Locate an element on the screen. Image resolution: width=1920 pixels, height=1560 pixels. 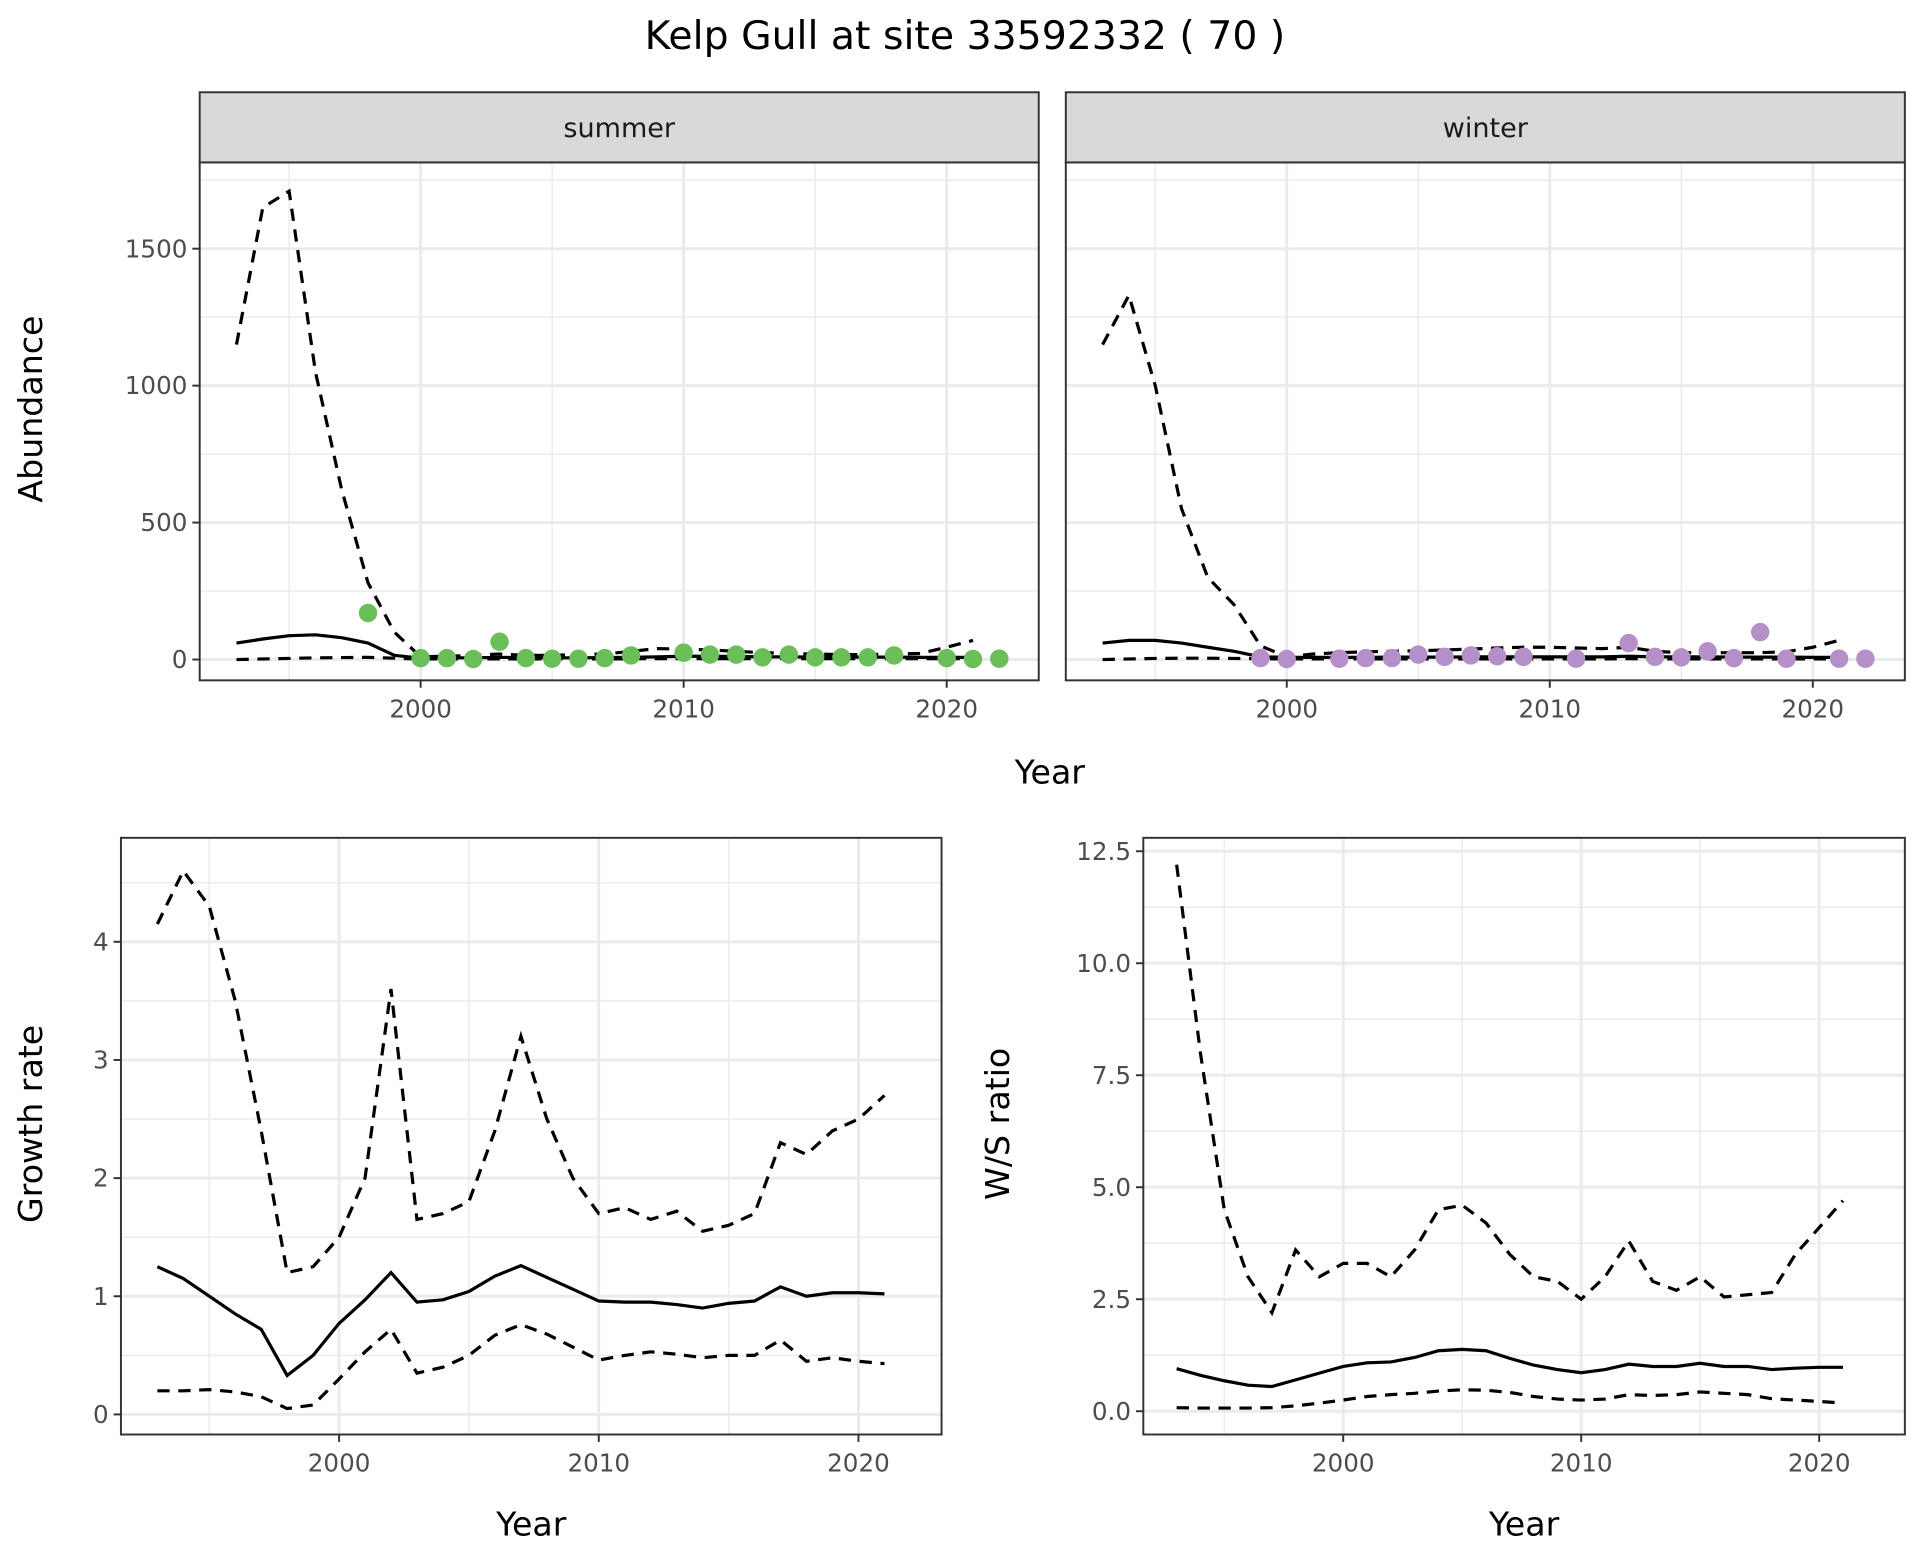
y-tick-label: 12.5 is located at coordinates (1103, 851).